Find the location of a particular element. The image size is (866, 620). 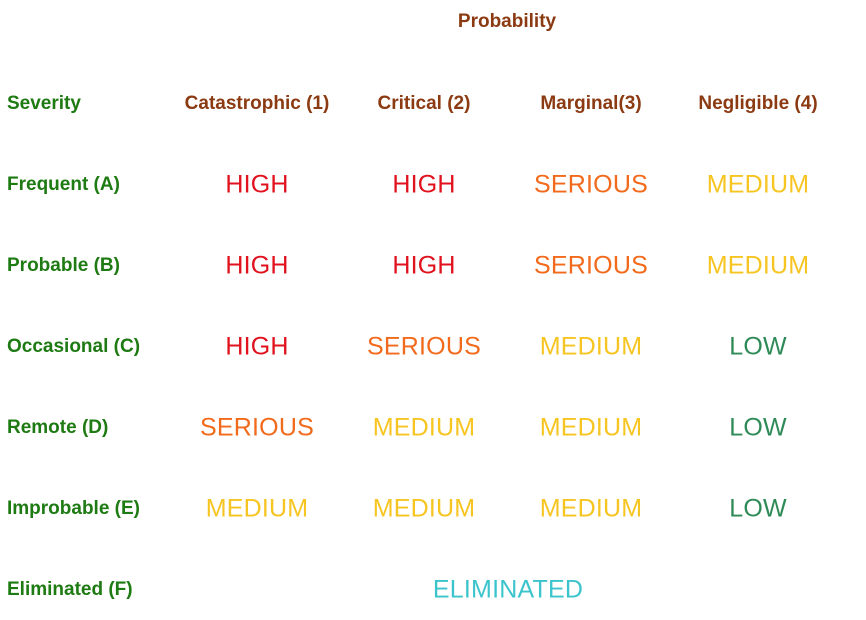

eliminated-cell: ELIMINATED is located at coordinates (508, 589).